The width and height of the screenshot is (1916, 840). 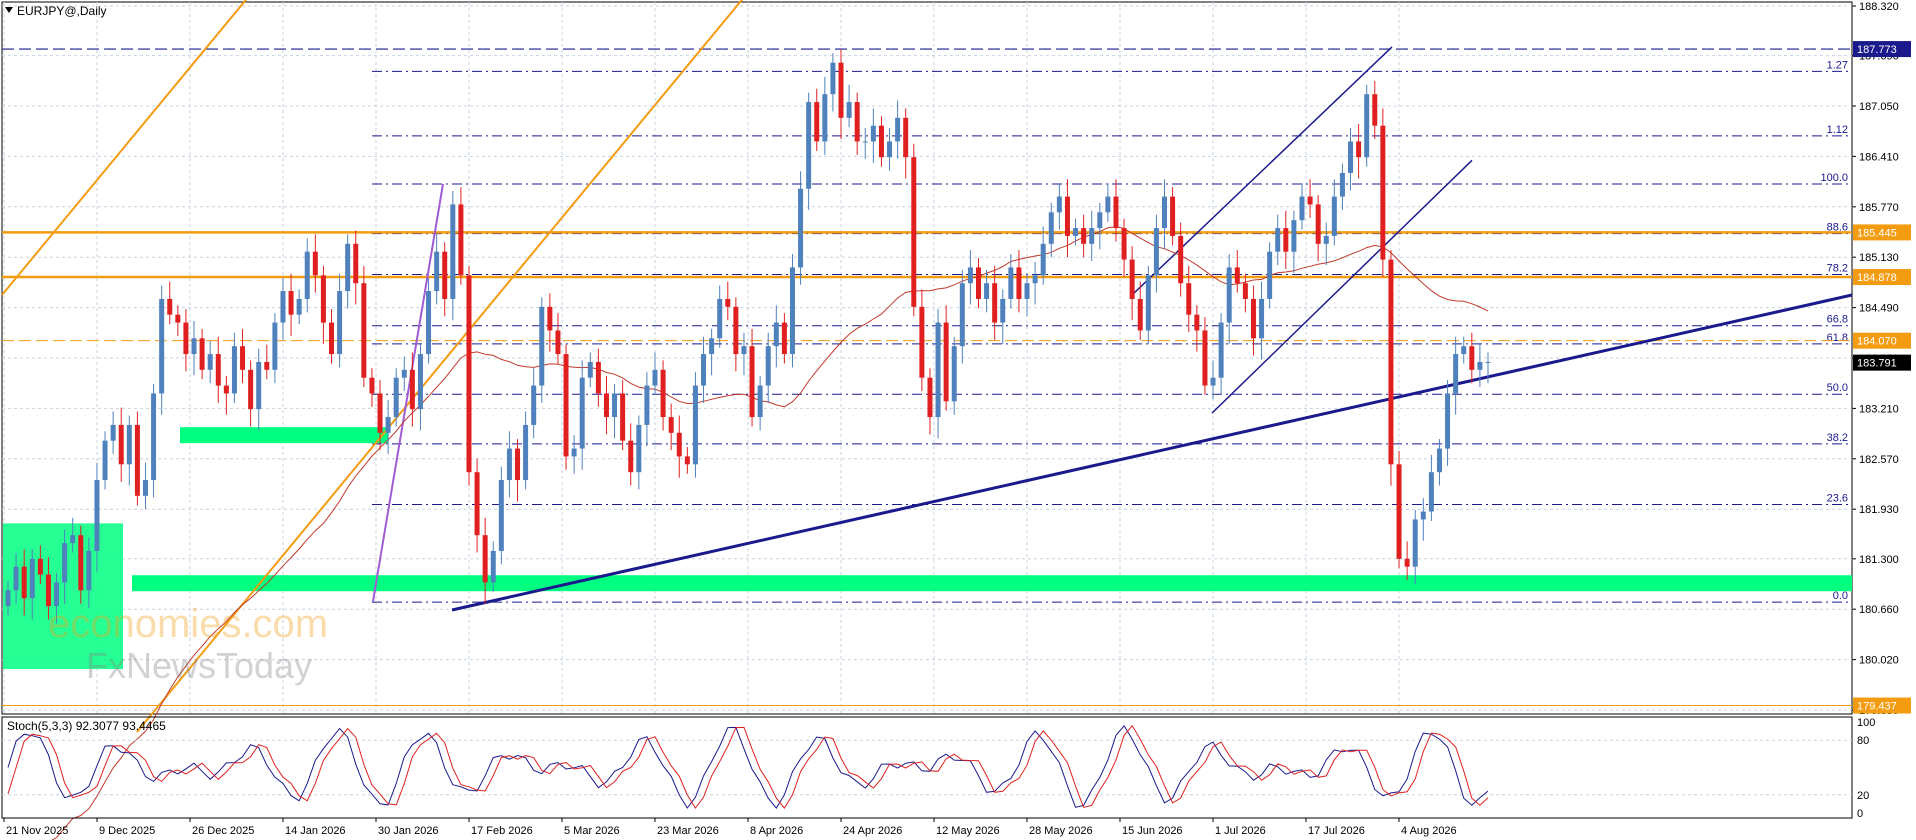 What do you see at coordinates (1879, 309) in the screenshot?
I see `price-tick-label: 184.490` at bounding box center [1879, 309].